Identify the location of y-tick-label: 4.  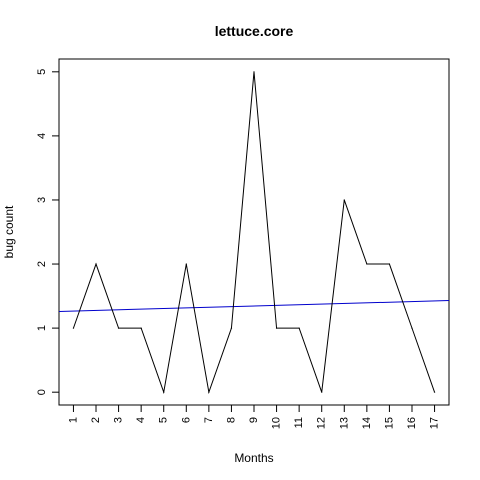
(42, 136).